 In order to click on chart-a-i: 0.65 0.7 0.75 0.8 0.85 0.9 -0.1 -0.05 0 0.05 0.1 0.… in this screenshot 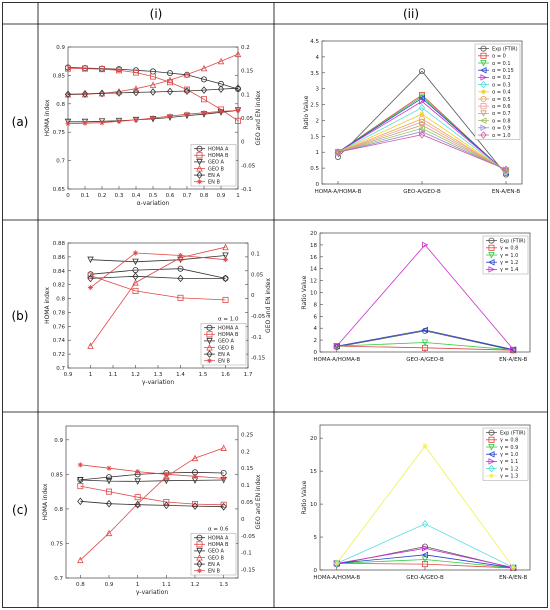, I will do `click(153, 126)`.